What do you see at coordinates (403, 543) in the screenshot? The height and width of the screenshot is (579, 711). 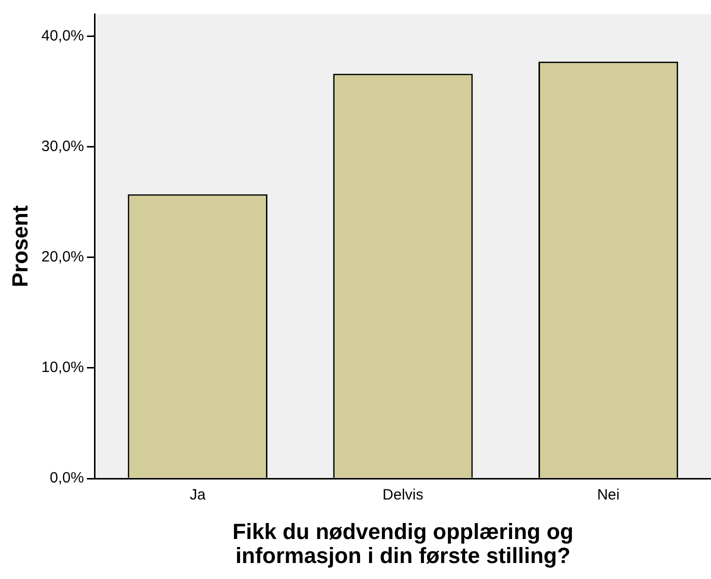 I see `x-axis-title: Fikk du nødvendig opplæring og informasjon i din første stilling?` at bounding box center [403, 543].